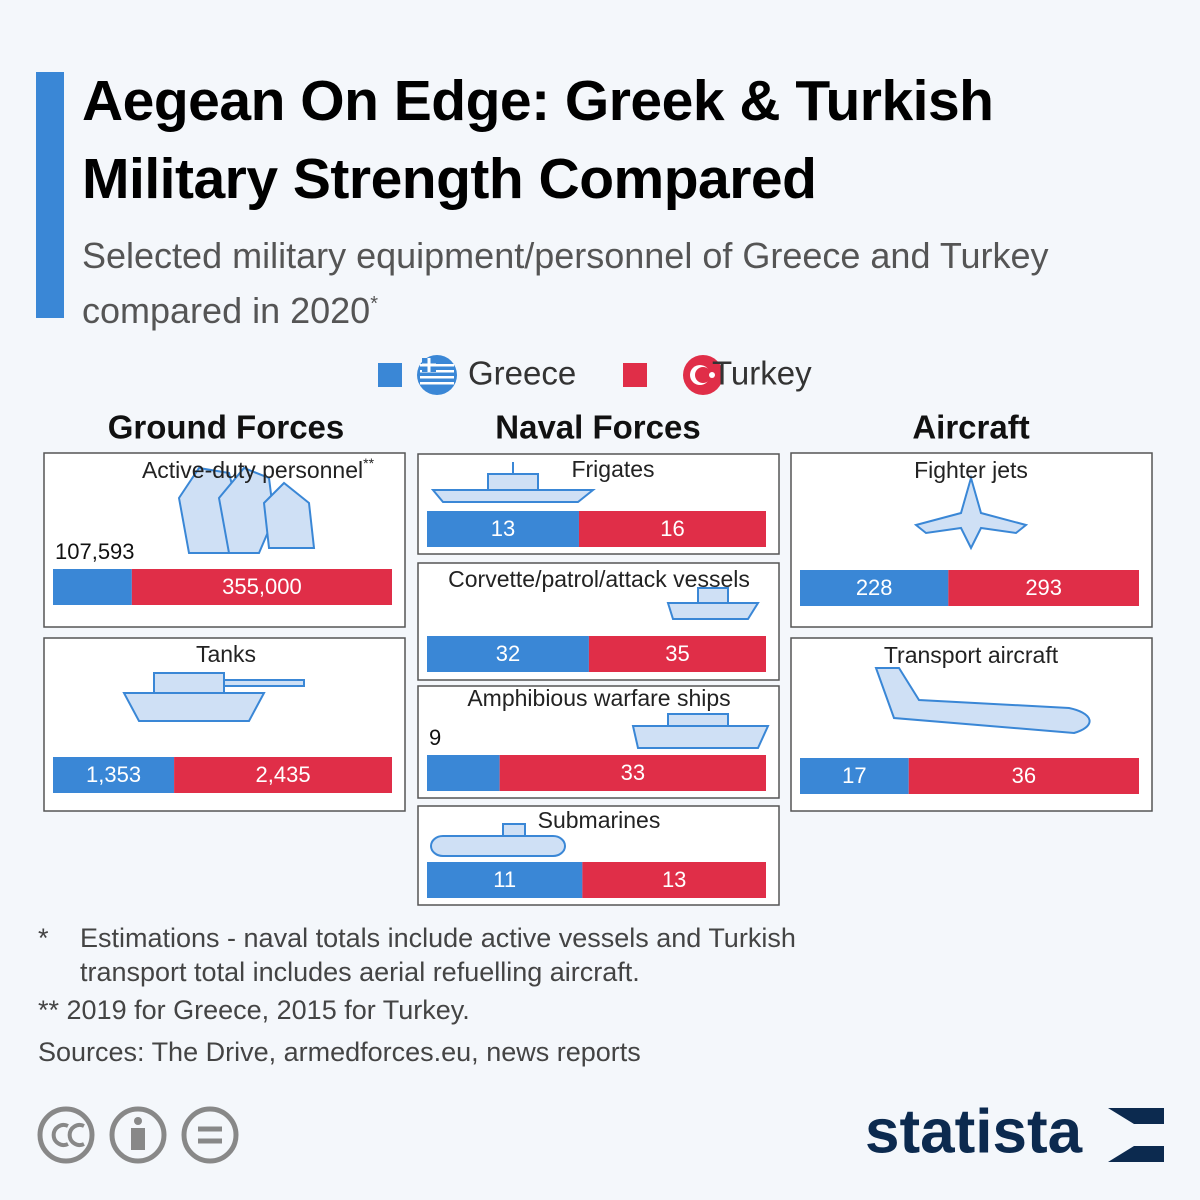  I want to click on brand-mark, so click(1136, 1135).